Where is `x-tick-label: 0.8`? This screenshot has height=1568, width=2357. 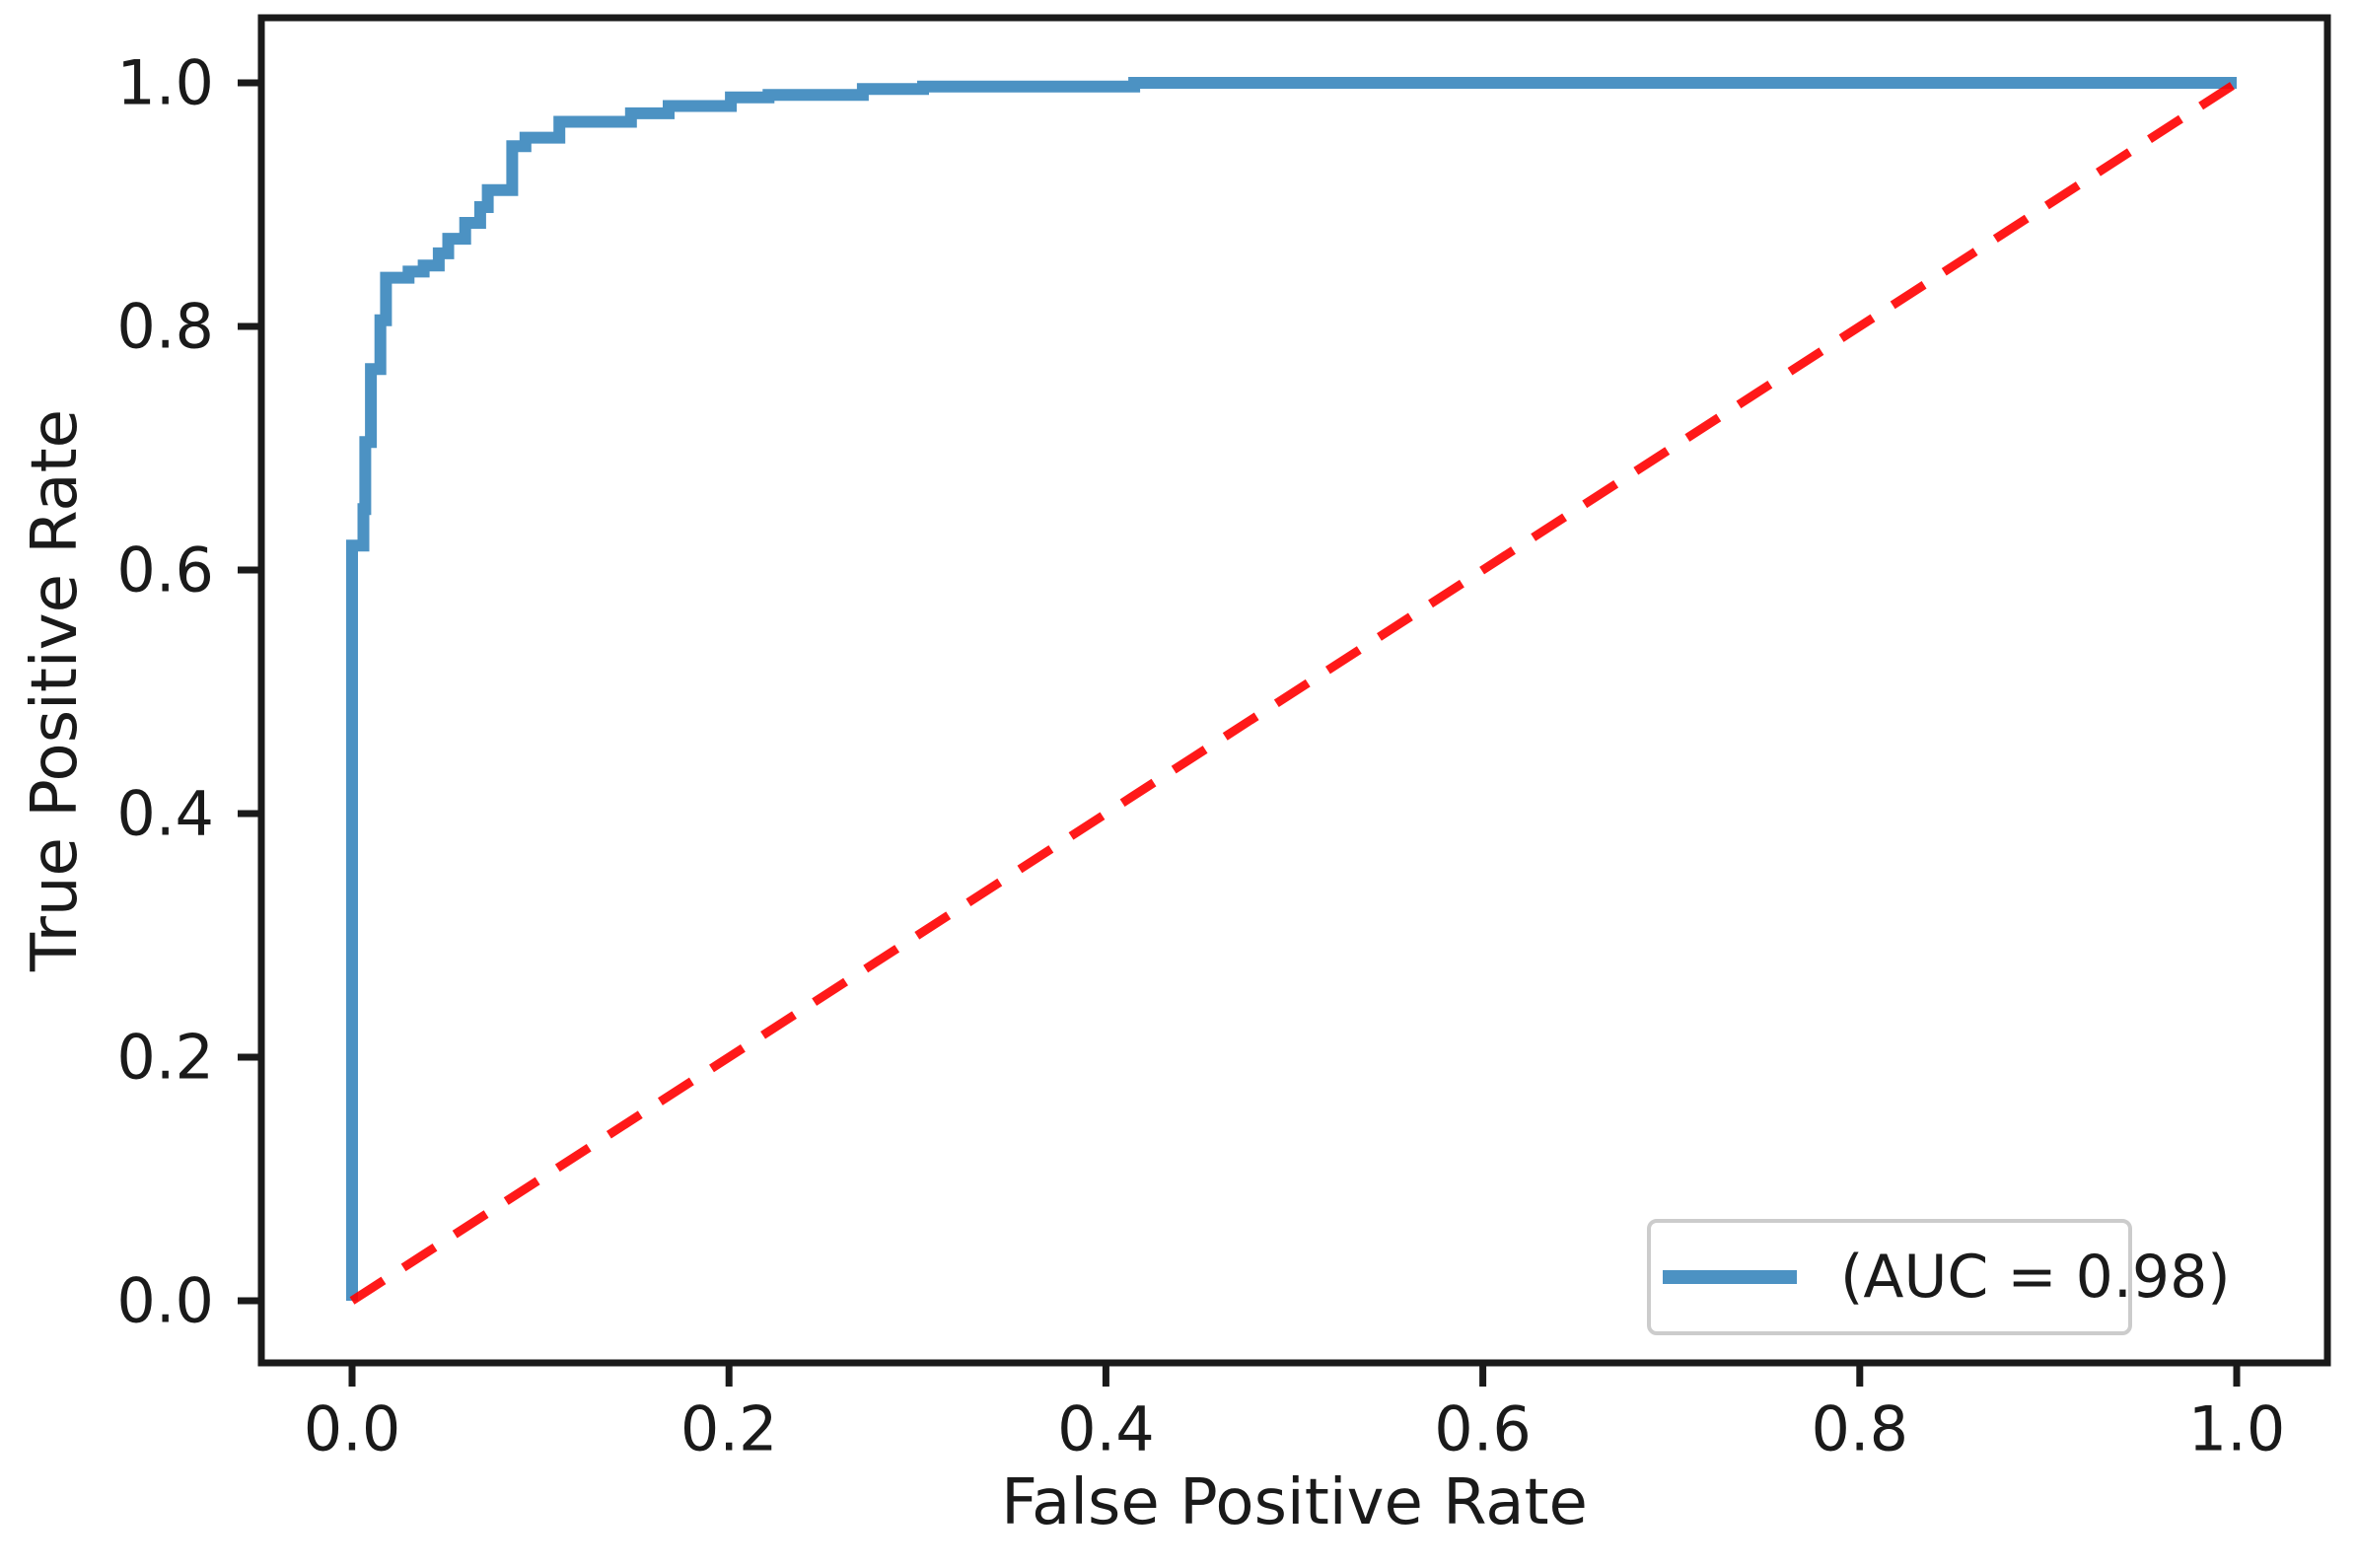
x-tick-label: 0.8 is located at coordinates (1860, 1428).